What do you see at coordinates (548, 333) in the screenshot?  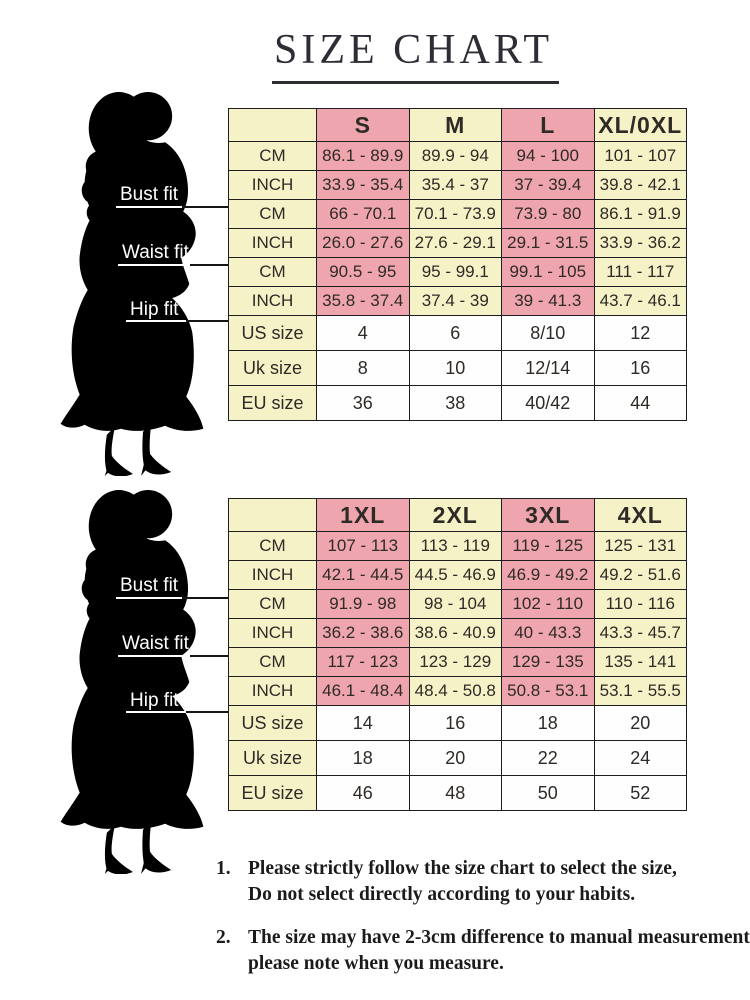 I see `cell: 8/10` at bounding box center [548, 333].